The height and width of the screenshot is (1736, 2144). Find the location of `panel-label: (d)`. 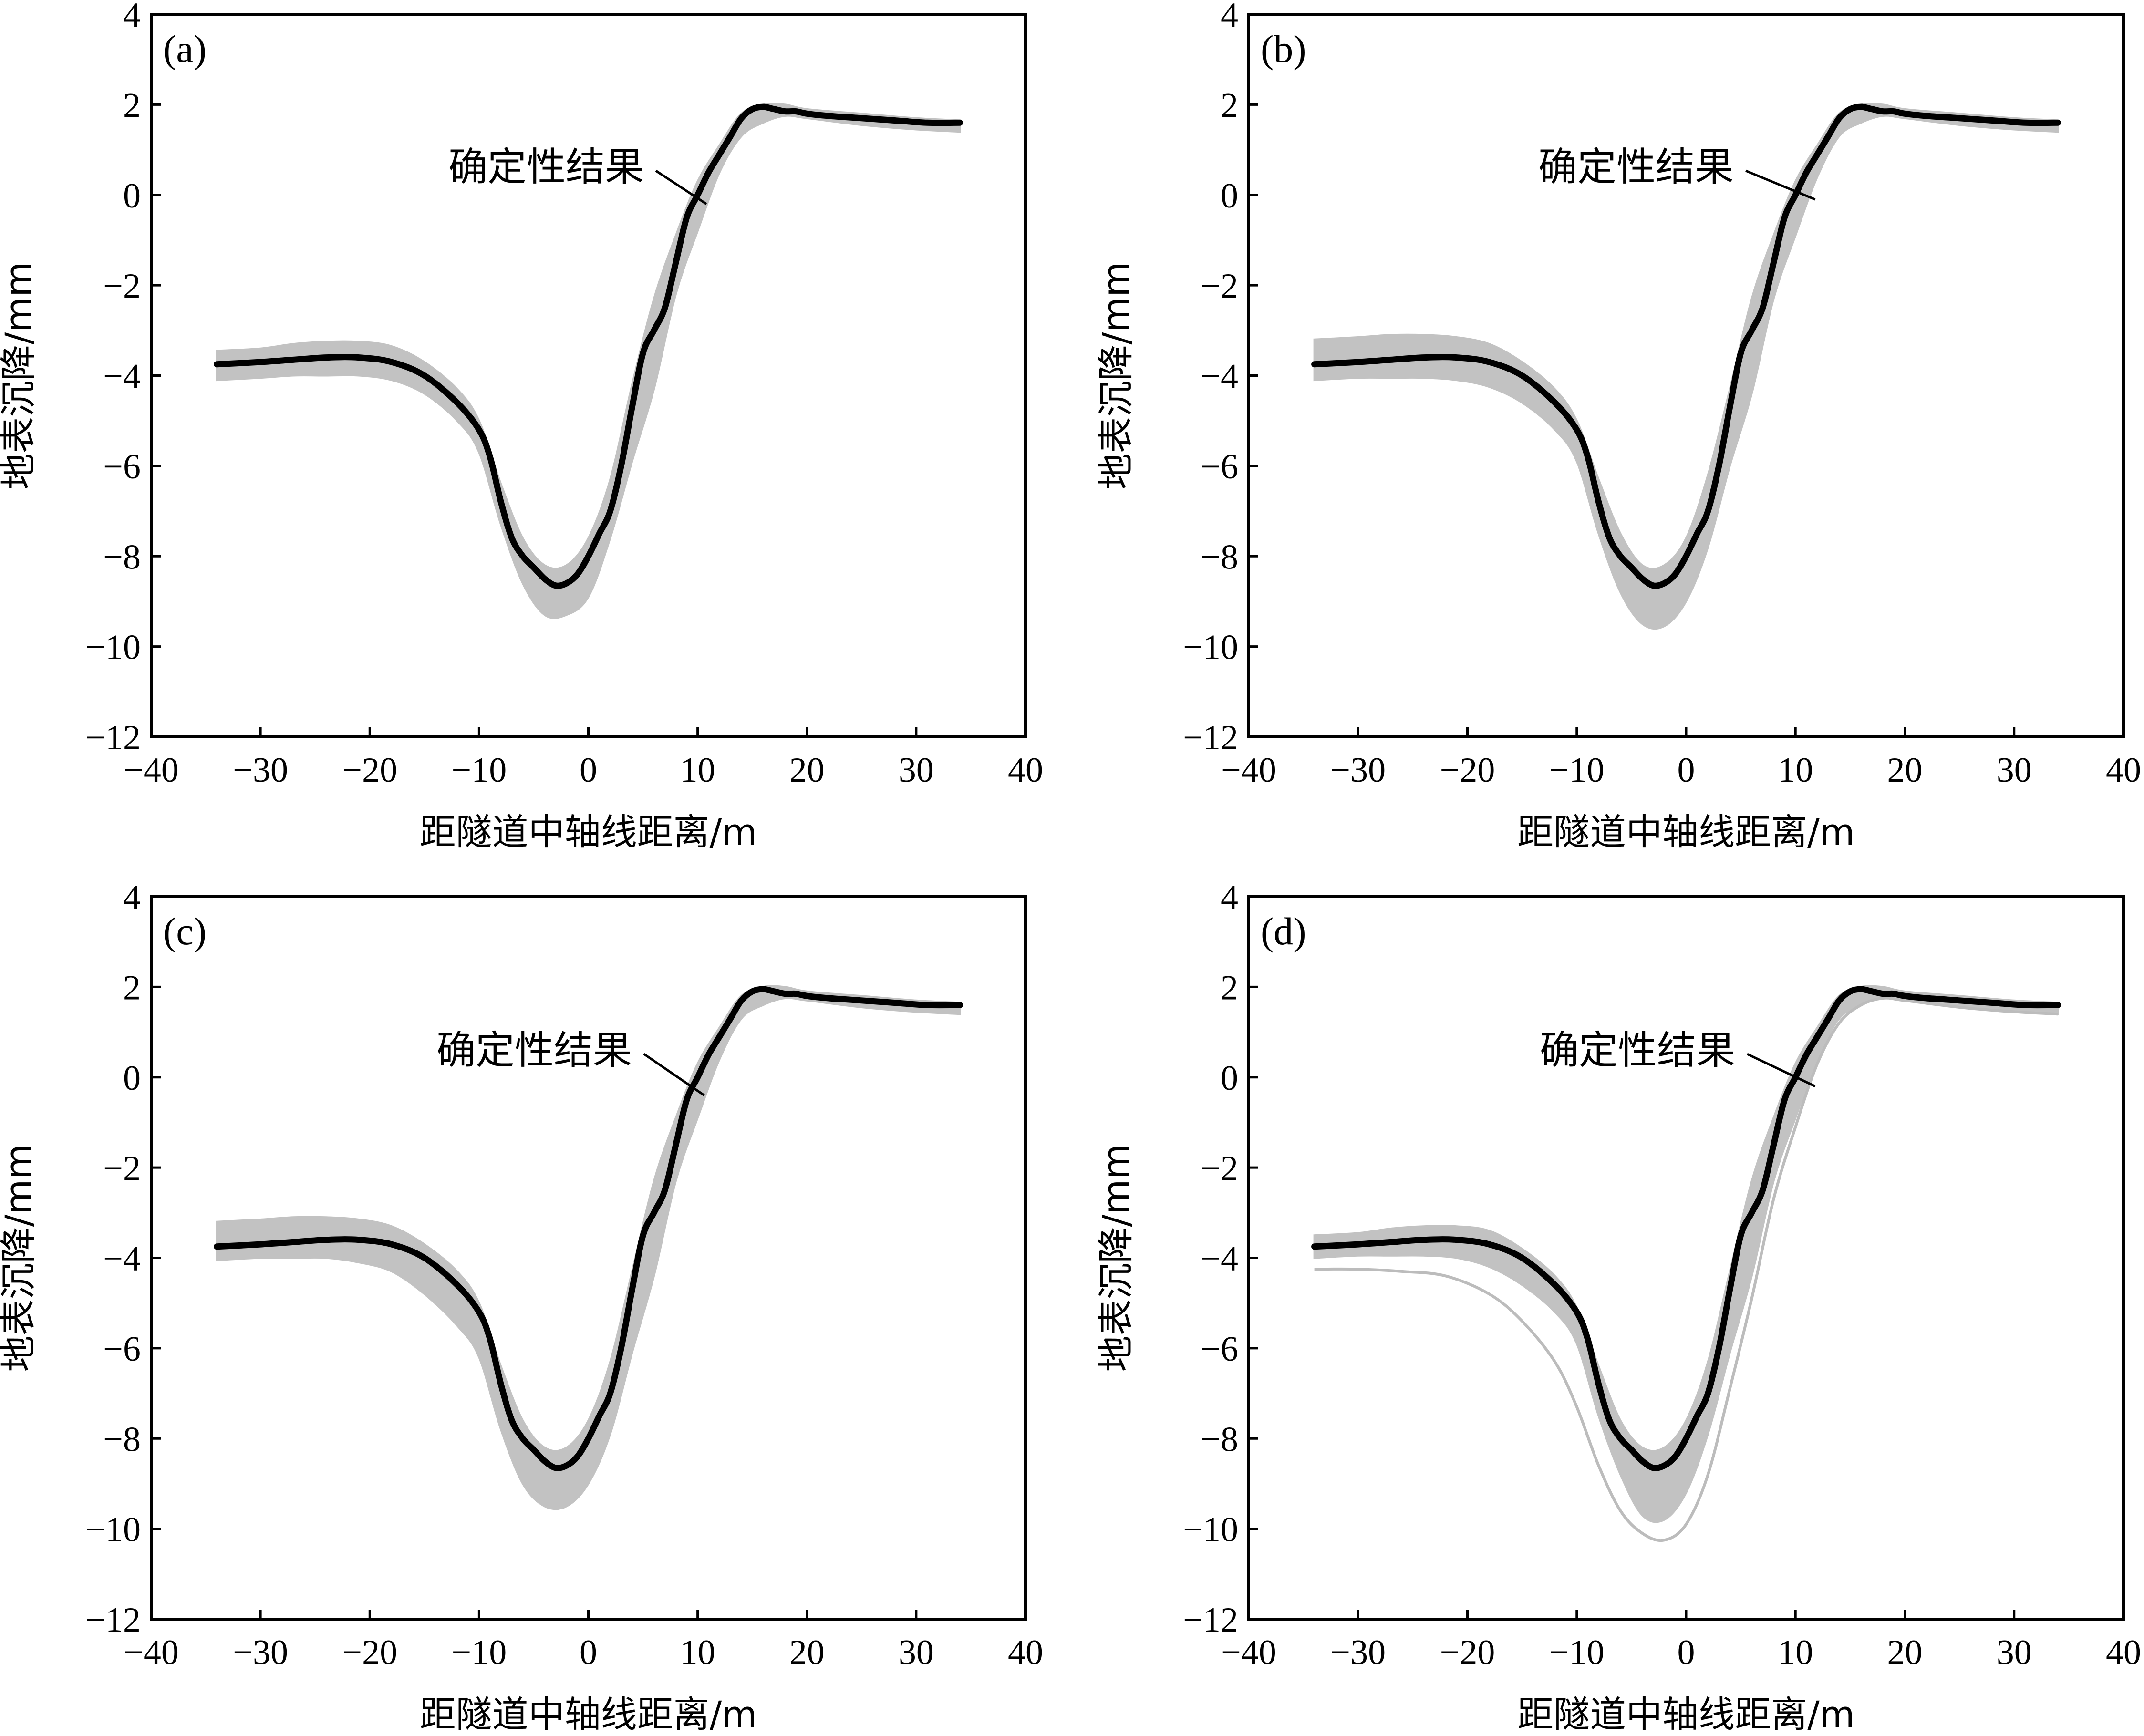

panel-label: (d) is located at coordinates (1283, 931).